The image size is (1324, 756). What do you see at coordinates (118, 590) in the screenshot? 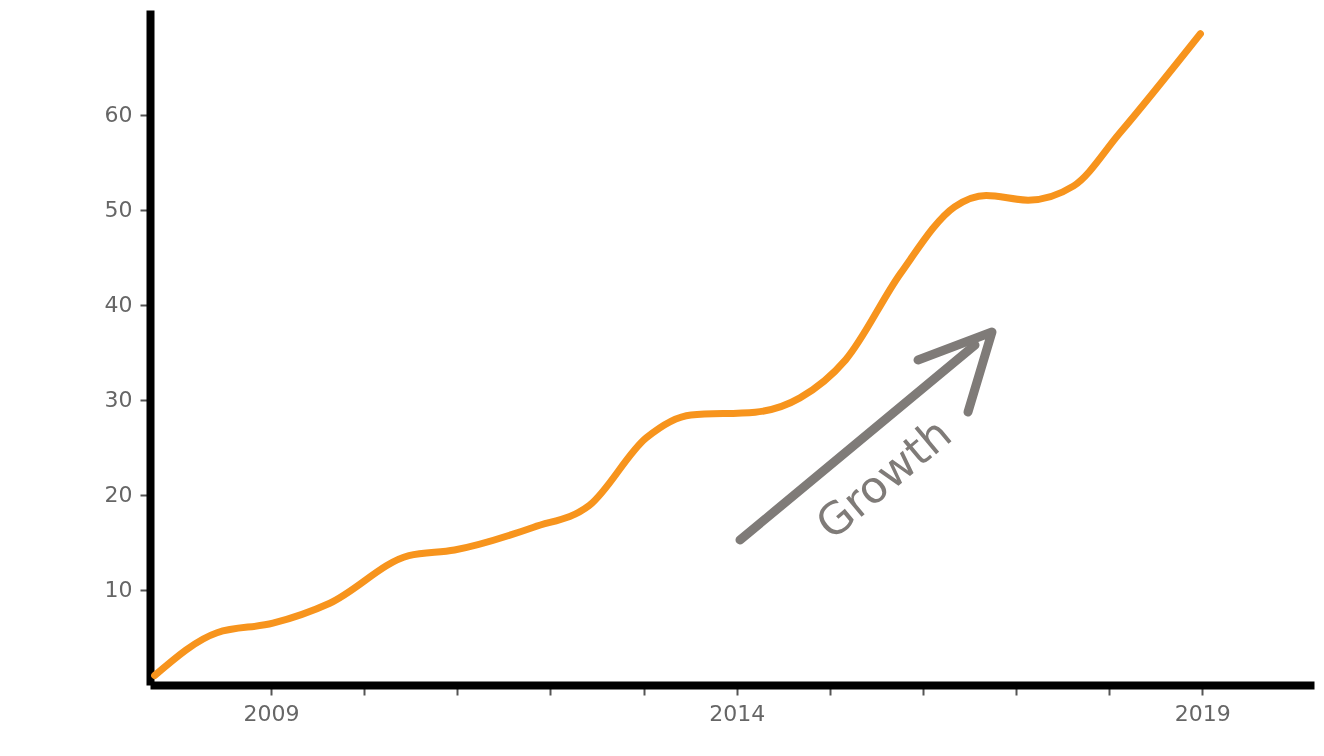
I see `y-tick-label: 10` at bounding box center [118, 590].